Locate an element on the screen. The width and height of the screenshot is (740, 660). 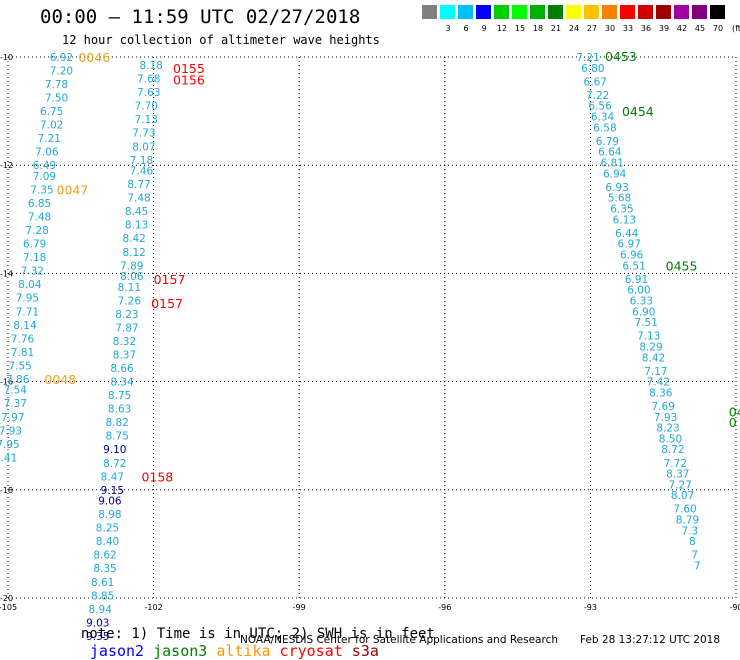
lat-tick-label: -14 is located at coordinates (6, 273).